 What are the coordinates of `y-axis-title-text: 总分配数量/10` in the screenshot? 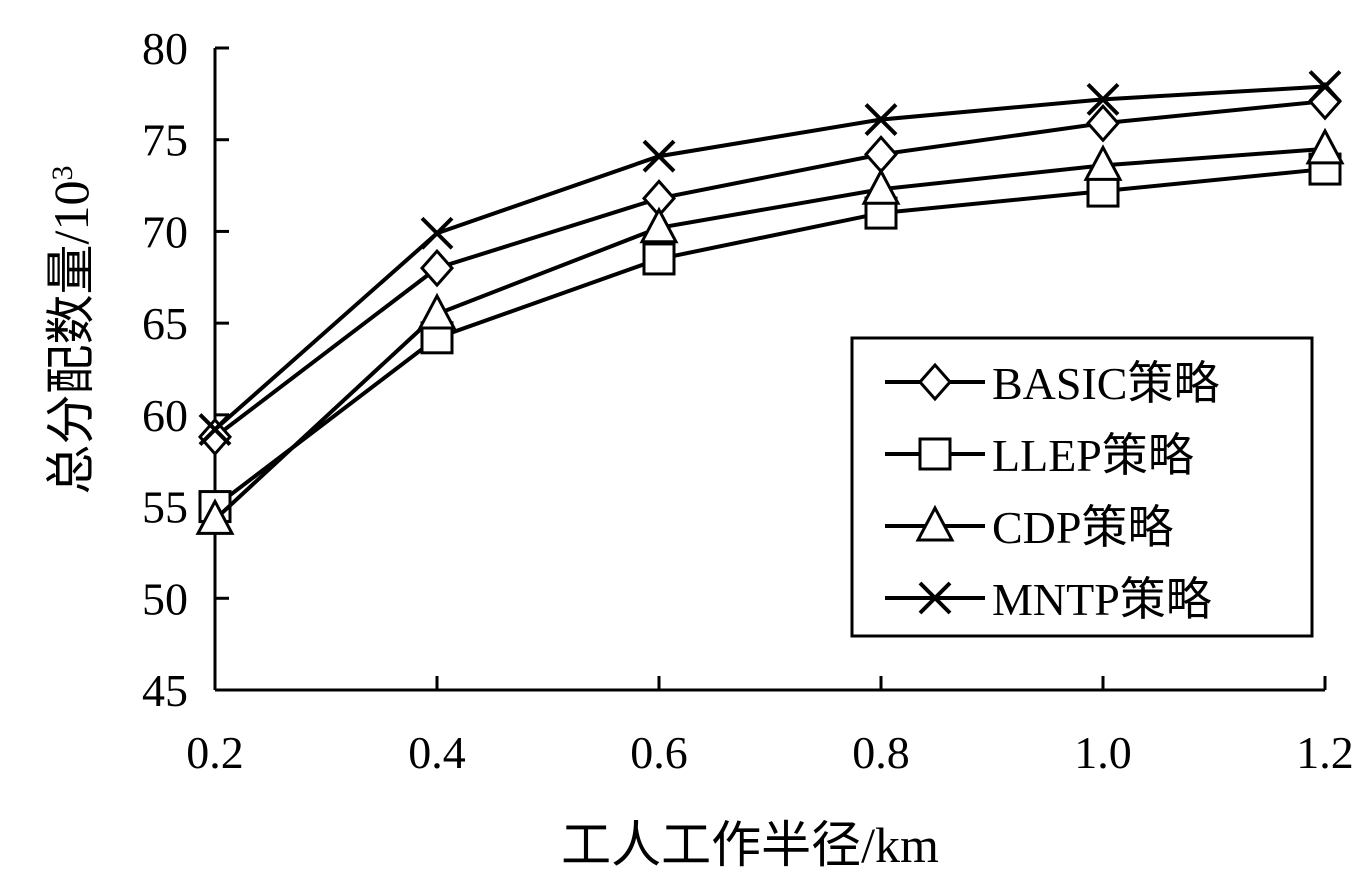 It's located at (71, 338).